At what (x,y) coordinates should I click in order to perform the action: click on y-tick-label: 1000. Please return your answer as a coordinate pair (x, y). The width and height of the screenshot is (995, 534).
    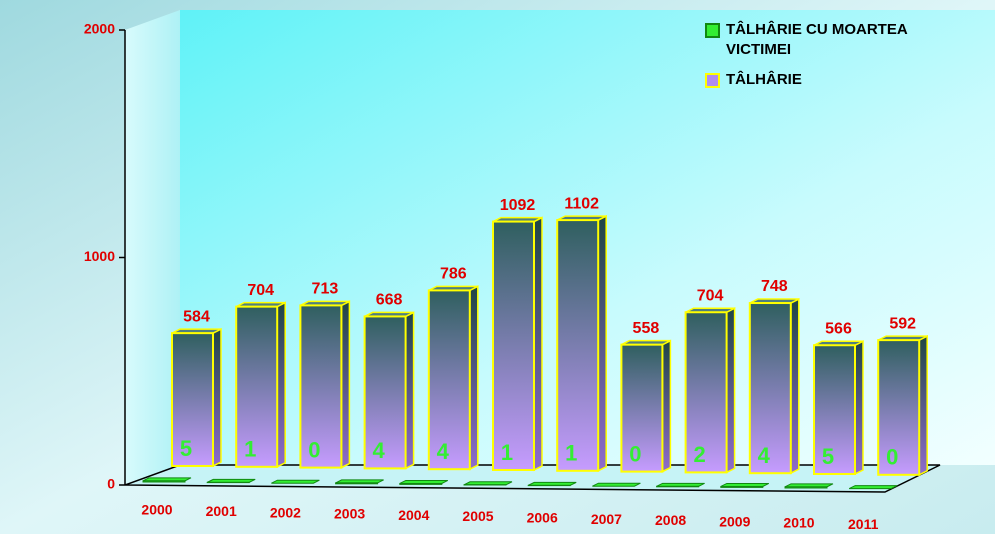
    Looking at the image, I should click on (99, 256).